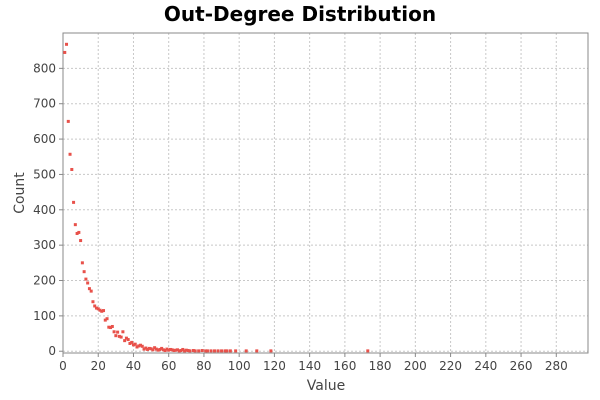  What do you see at coordinates (521, 366) in the screenshot?
I see `x-tick-label: 260` at bounding box center [521, 366].